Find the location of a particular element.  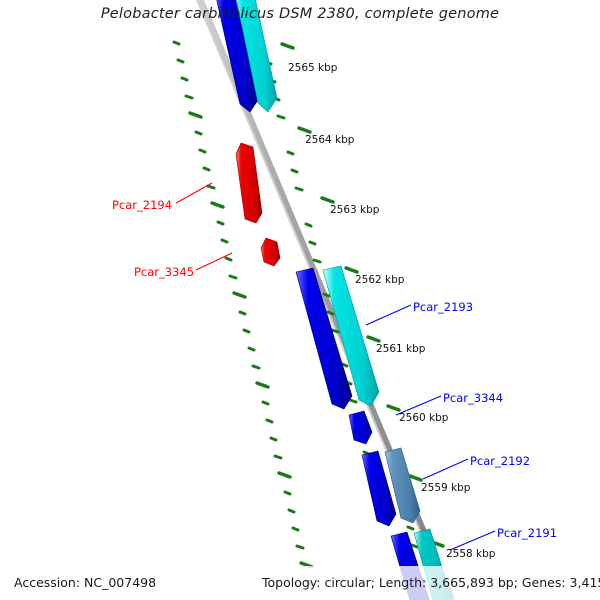

gene-label-Pcar_2194: Pcar_2194 is located at coordinates (142, 205).